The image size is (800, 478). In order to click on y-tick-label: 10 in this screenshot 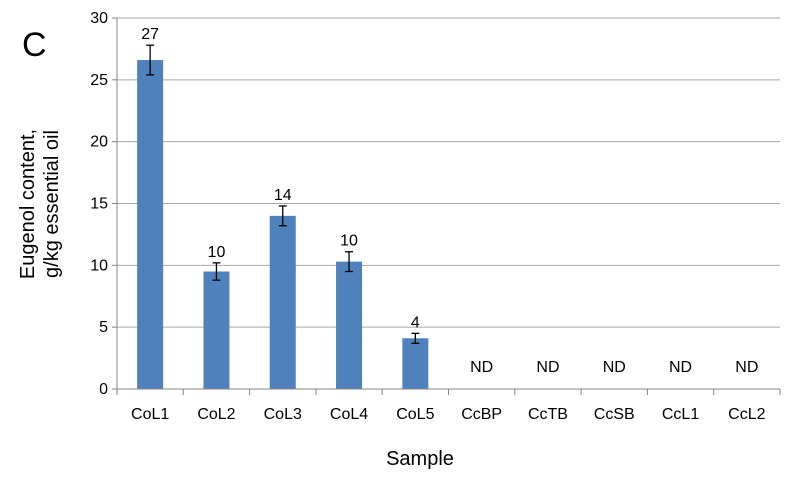, I will do `click(99, 265)`.